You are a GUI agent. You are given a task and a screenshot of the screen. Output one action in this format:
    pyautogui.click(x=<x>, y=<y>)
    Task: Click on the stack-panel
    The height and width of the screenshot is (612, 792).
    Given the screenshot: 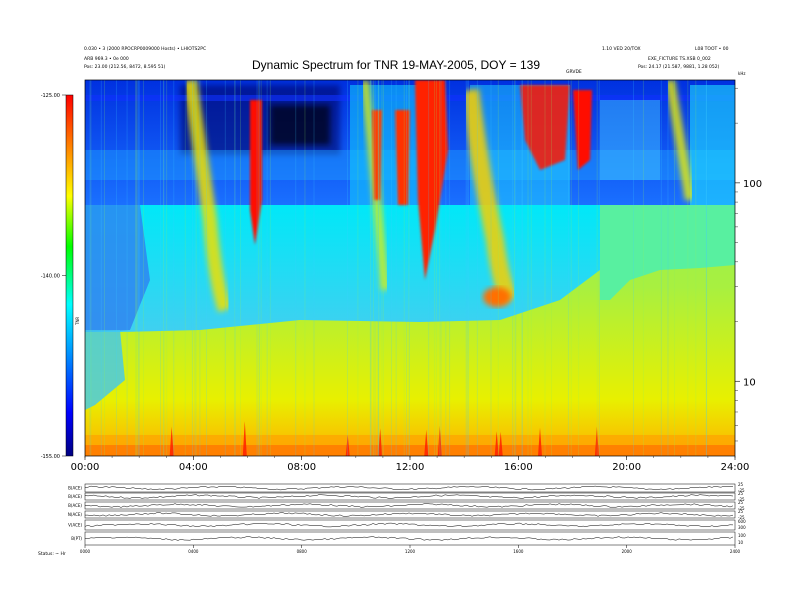 What is the action you would take?
    pyautogui.click(x=410, y=525)
    